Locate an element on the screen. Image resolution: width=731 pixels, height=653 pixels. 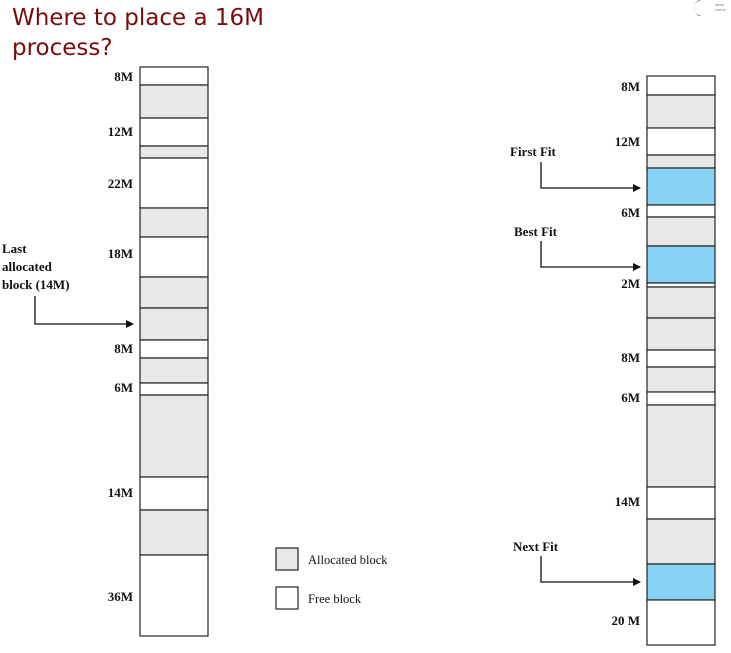
left-label-22m: 22M is located at coordinates (120, 183).